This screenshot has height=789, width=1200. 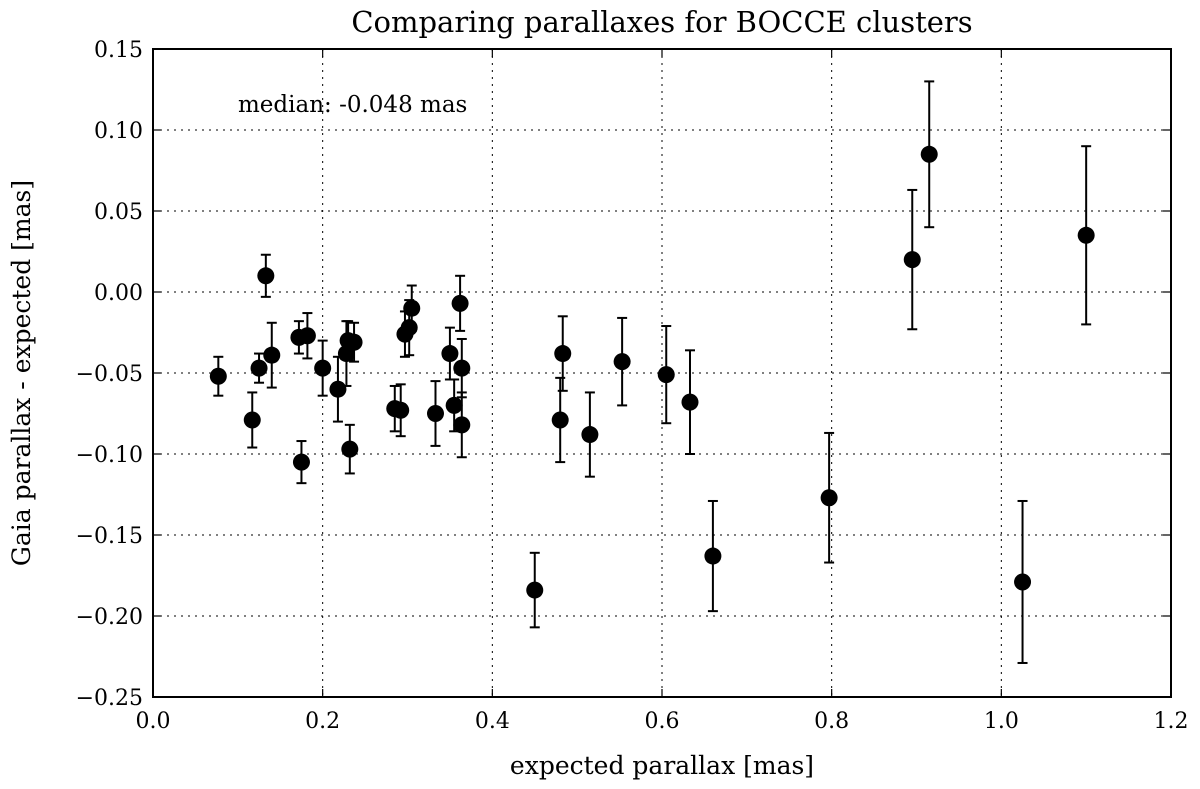 What do you see at coordinates (492, 721) in the screenshot?
I see `x-tick-label: 0.4` at bounding box center [492, 721].